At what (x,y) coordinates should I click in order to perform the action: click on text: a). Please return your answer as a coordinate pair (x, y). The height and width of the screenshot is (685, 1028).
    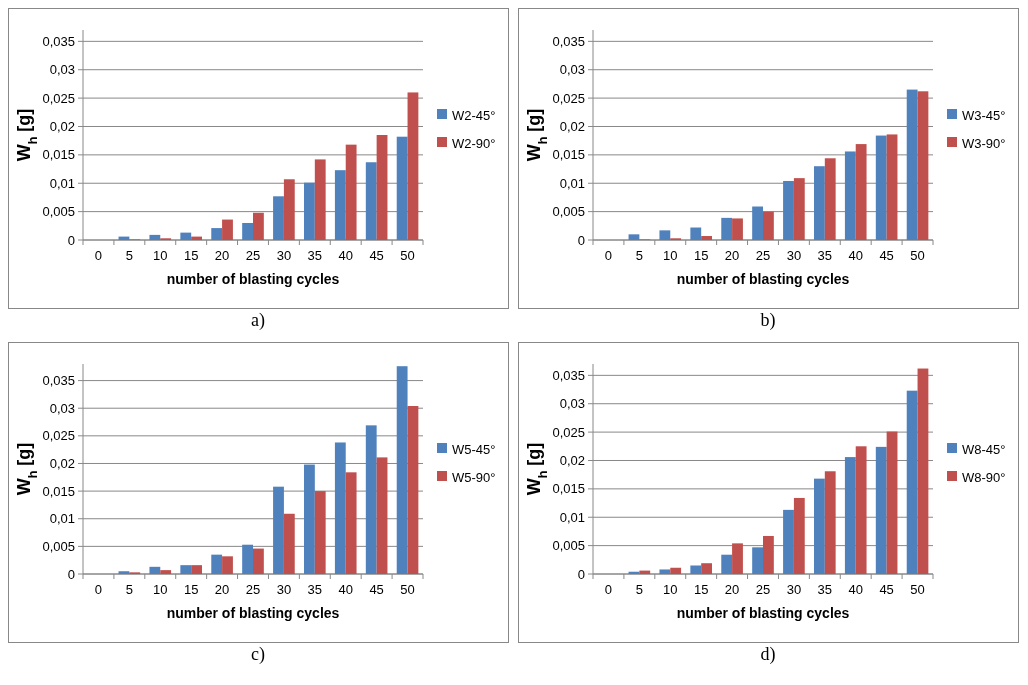
    Looking at the image, I should click on (258, 320).